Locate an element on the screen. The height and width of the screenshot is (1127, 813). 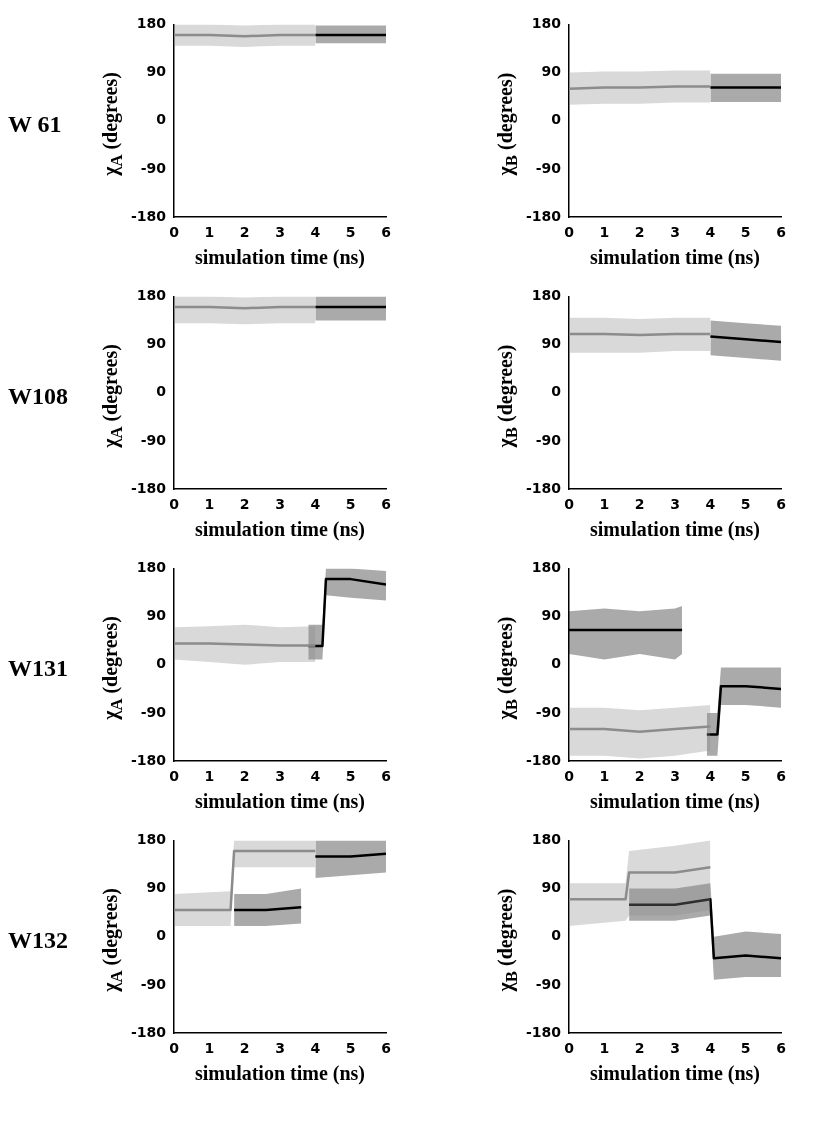
text: W132 is located at coordinates (38, 940).